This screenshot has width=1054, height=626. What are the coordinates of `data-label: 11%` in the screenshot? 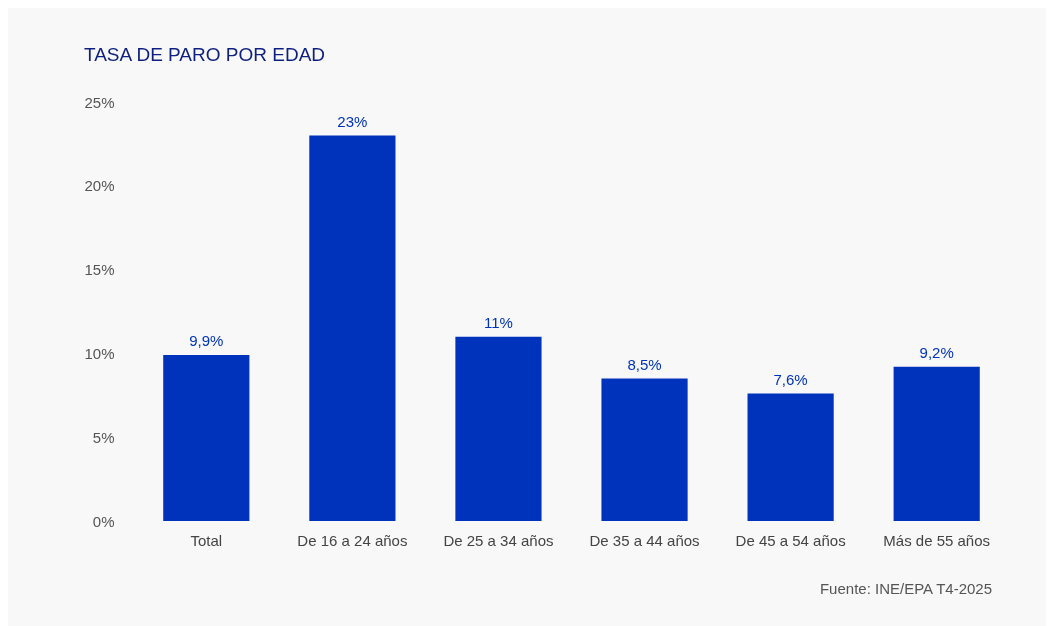 It's located at (498, 322).